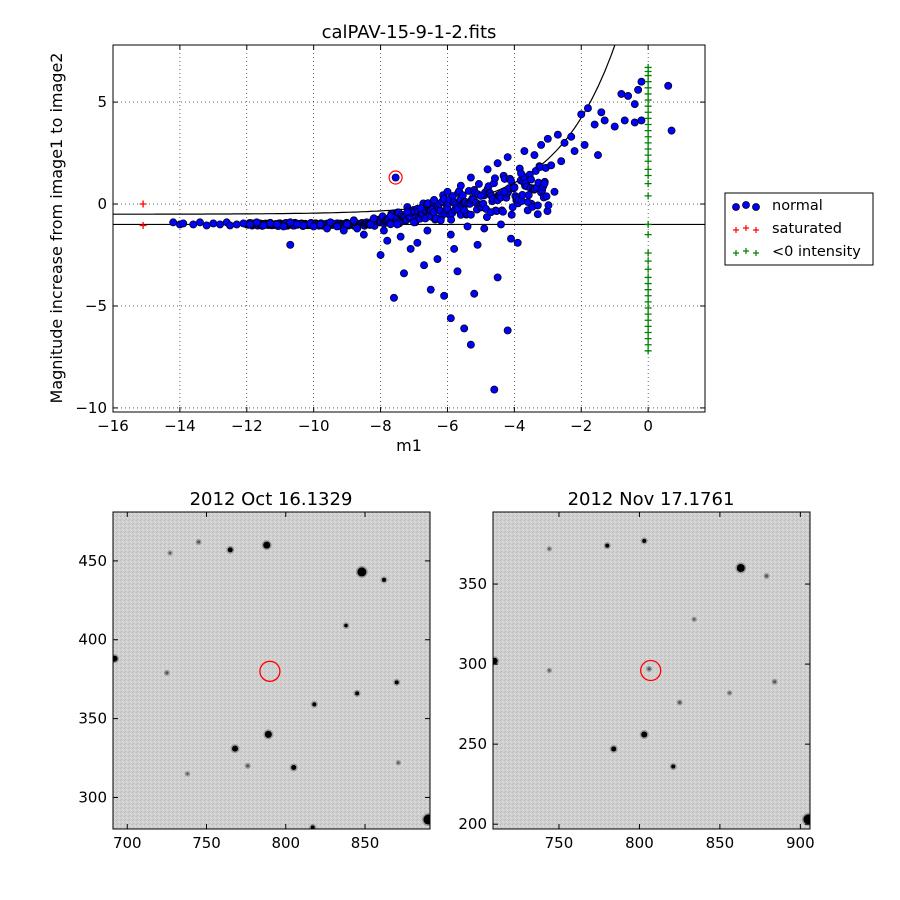  What do you see at coordinates (102, 102) in the screenshot?
I see `y-tick-label: 5` at bounding box center [102, 102].